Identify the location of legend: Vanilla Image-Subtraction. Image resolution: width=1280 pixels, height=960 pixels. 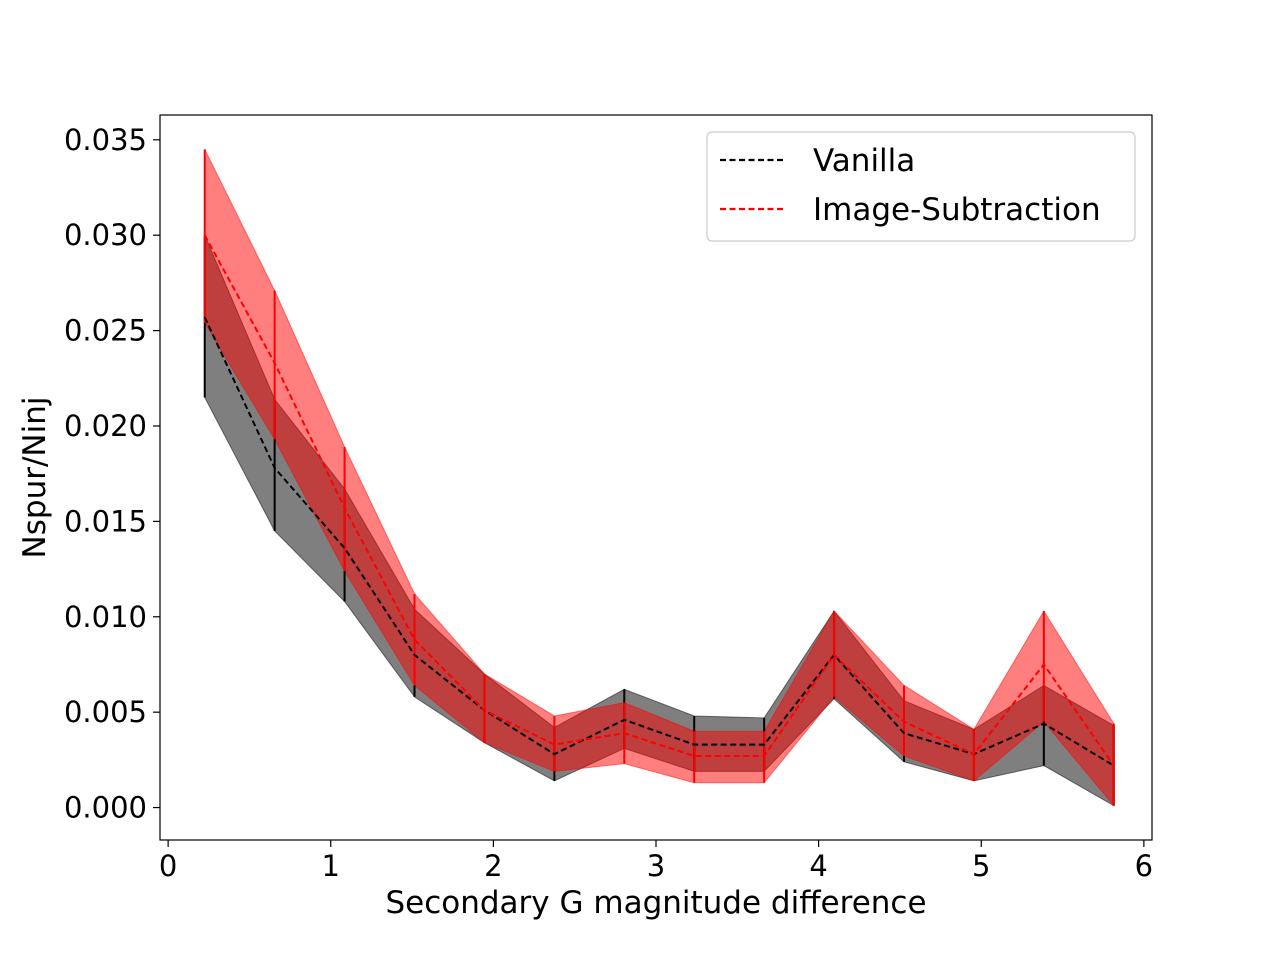
(921, 186).